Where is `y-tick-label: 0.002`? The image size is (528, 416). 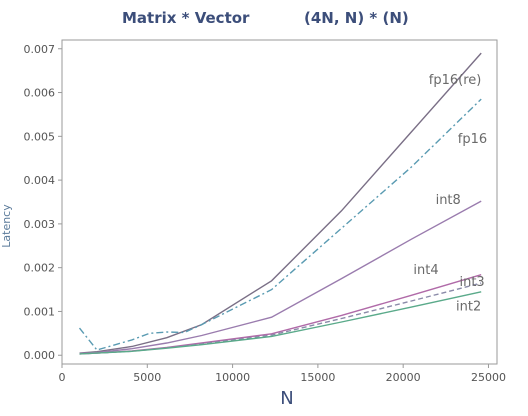 y-tick-label: 0.002 is located at coordinates (40, 268).